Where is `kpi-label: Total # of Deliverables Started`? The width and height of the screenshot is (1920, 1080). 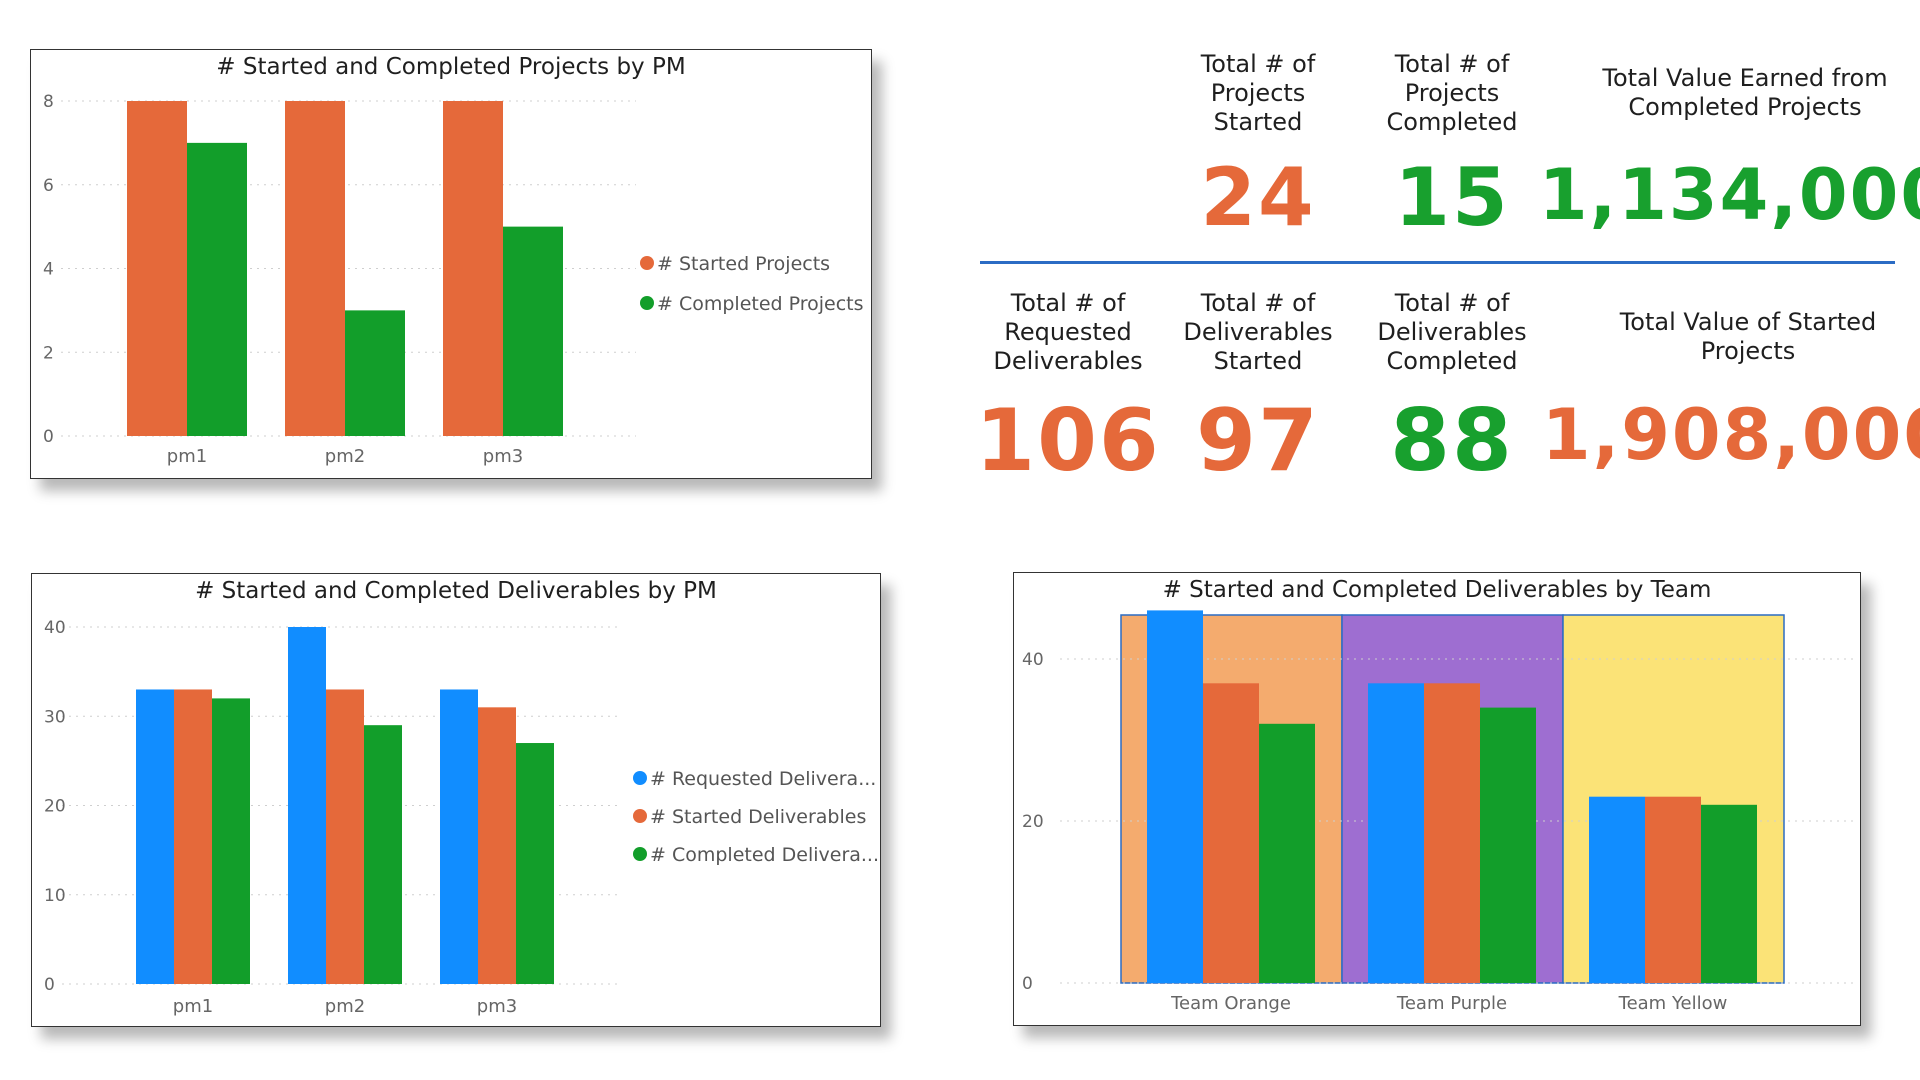
kpi-label: Total # of Deliverables Started is located at coordinates (1258, 332).